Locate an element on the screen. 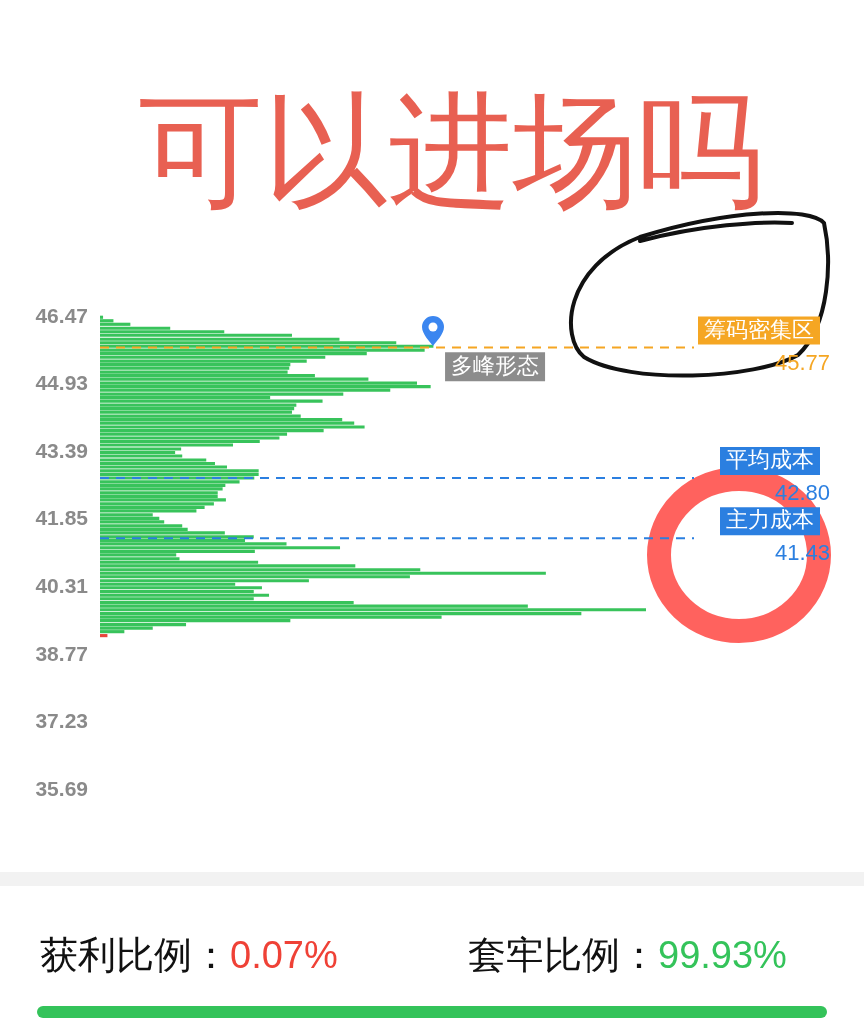 This screenshot has width=864, height=1024. ref-line-label: 主力成本 is located at coordinates (770, 520).